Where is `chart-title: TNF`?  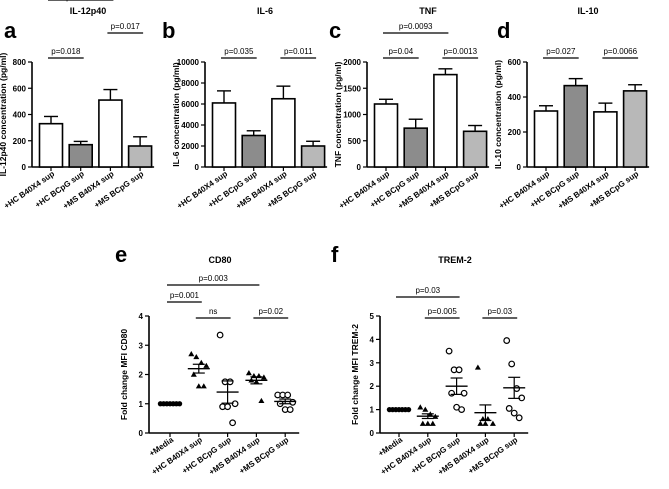 chart-title: TNF is located at coordinates (428, 11).